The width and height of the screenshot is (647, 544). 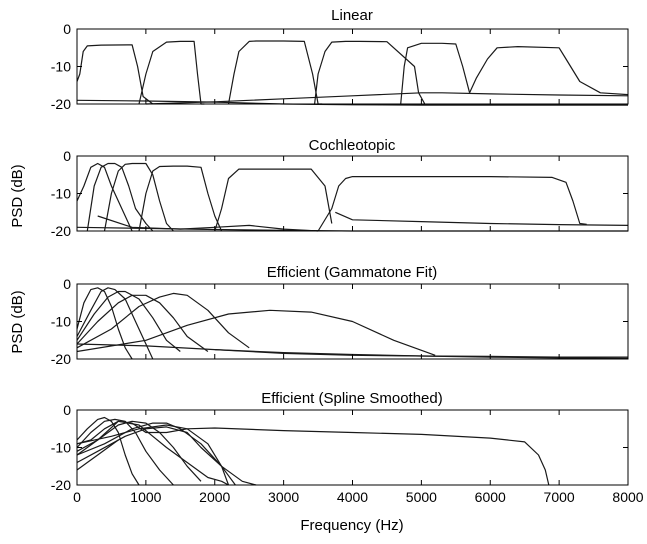 I want to click on panel-title: Efficient (Gammatone Fit), so click(x=352, y=272).